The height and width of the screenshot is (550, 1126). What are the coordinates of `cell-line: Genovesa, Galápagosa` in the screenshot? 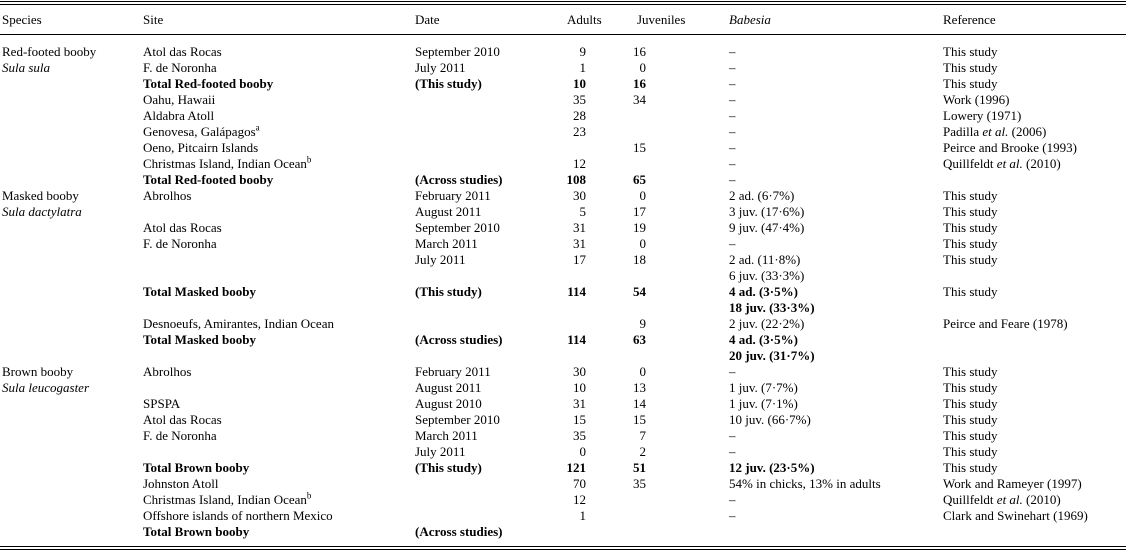 It's located at (279, 131).